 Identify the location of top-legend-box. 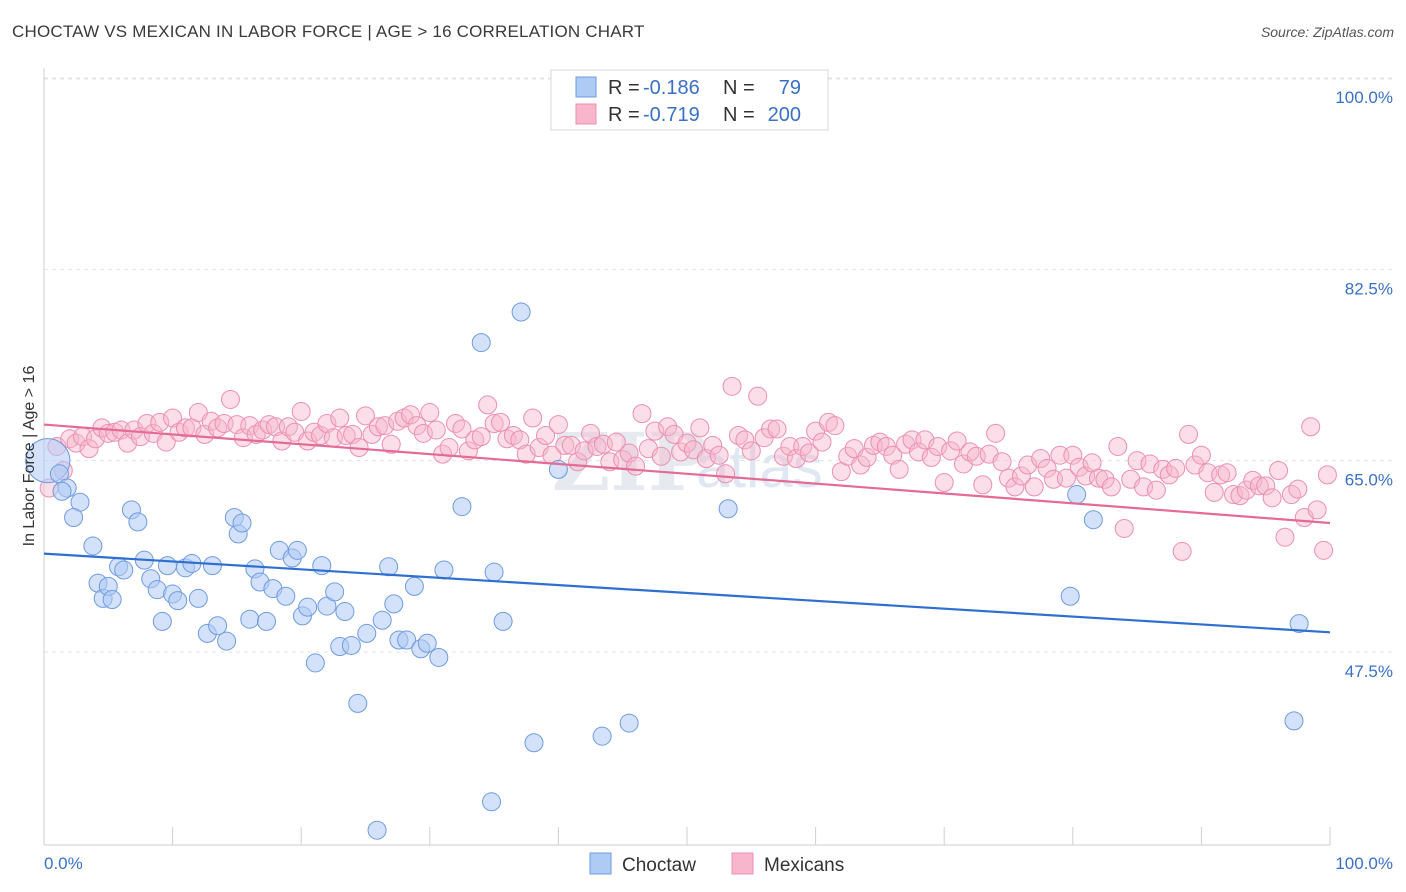
(689, 100).